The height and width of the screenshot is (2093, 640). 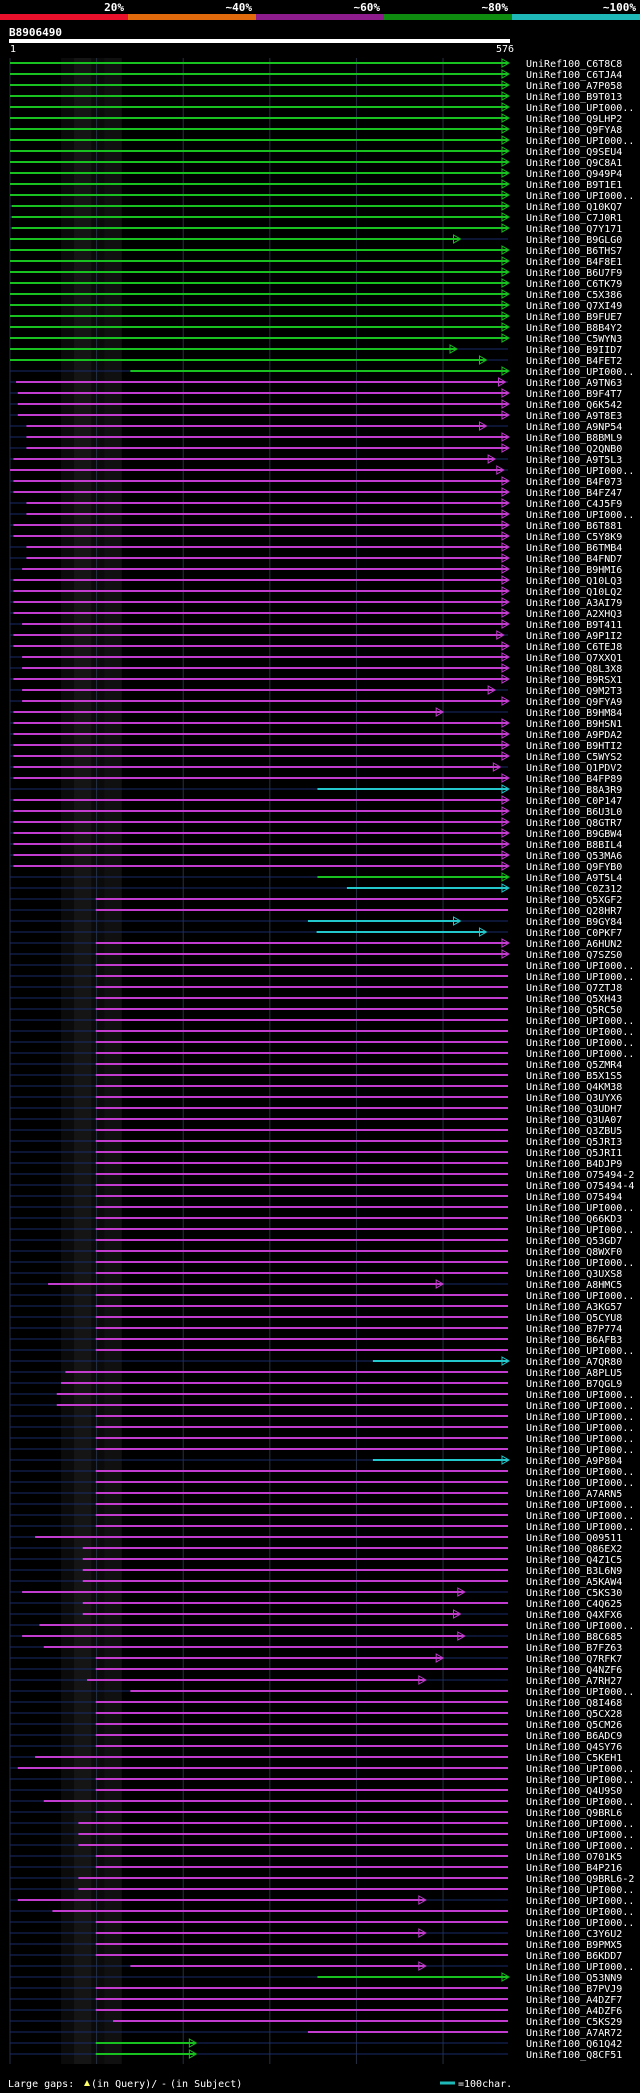 I want to click on hit-id-label: UniRef100_Q8L3X8, so click(x=574, y=669).